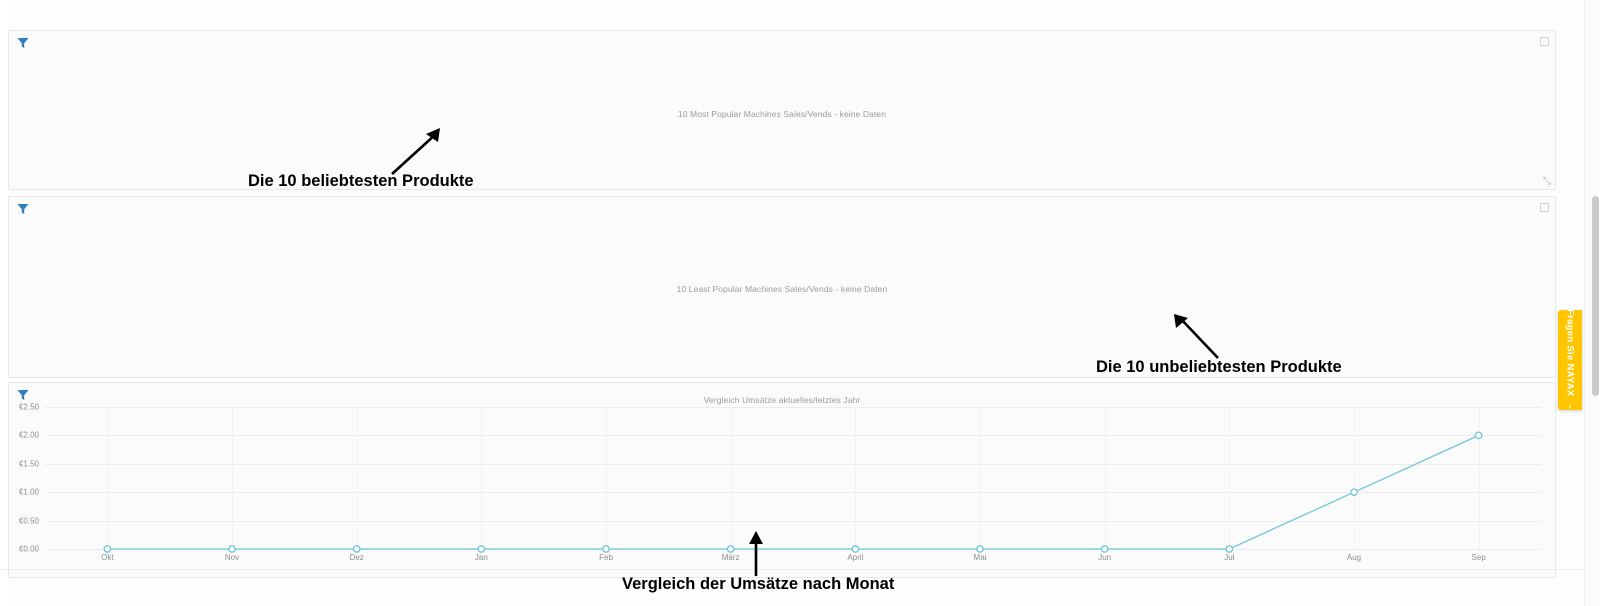 This screenshot has height=606, width=1600. I want to click on right-rail, so click(1592, 303).